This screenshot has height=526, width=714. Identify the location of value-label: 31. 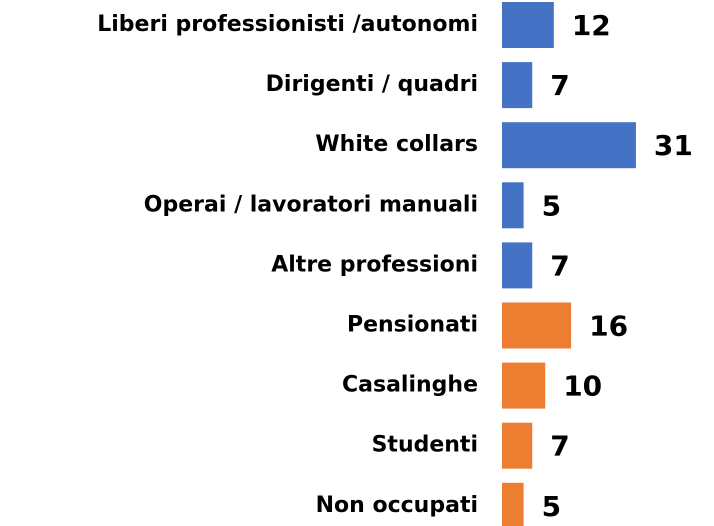
(673, 145).